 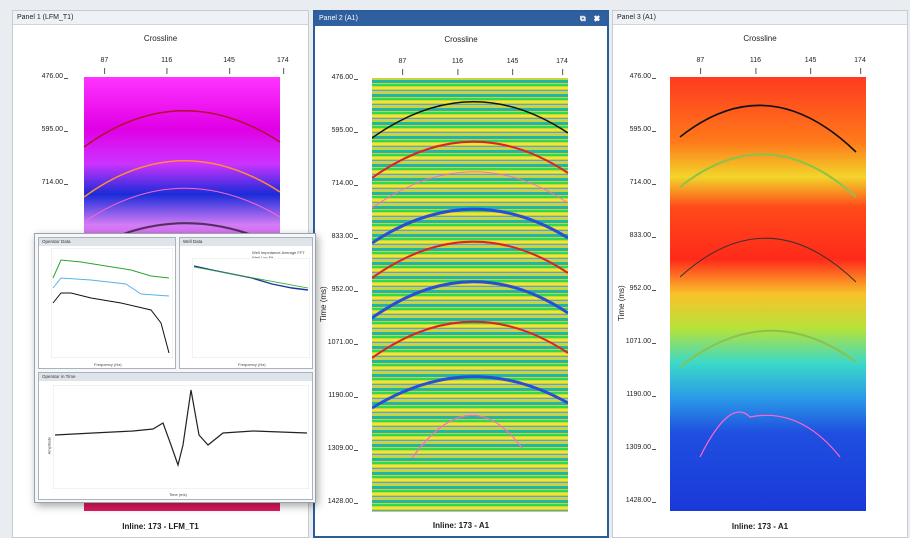 What do you see at coordinates (107, 242) in the screenshot?
I see `operator-data-title: Operator Data` at bounding box center [107, 242].